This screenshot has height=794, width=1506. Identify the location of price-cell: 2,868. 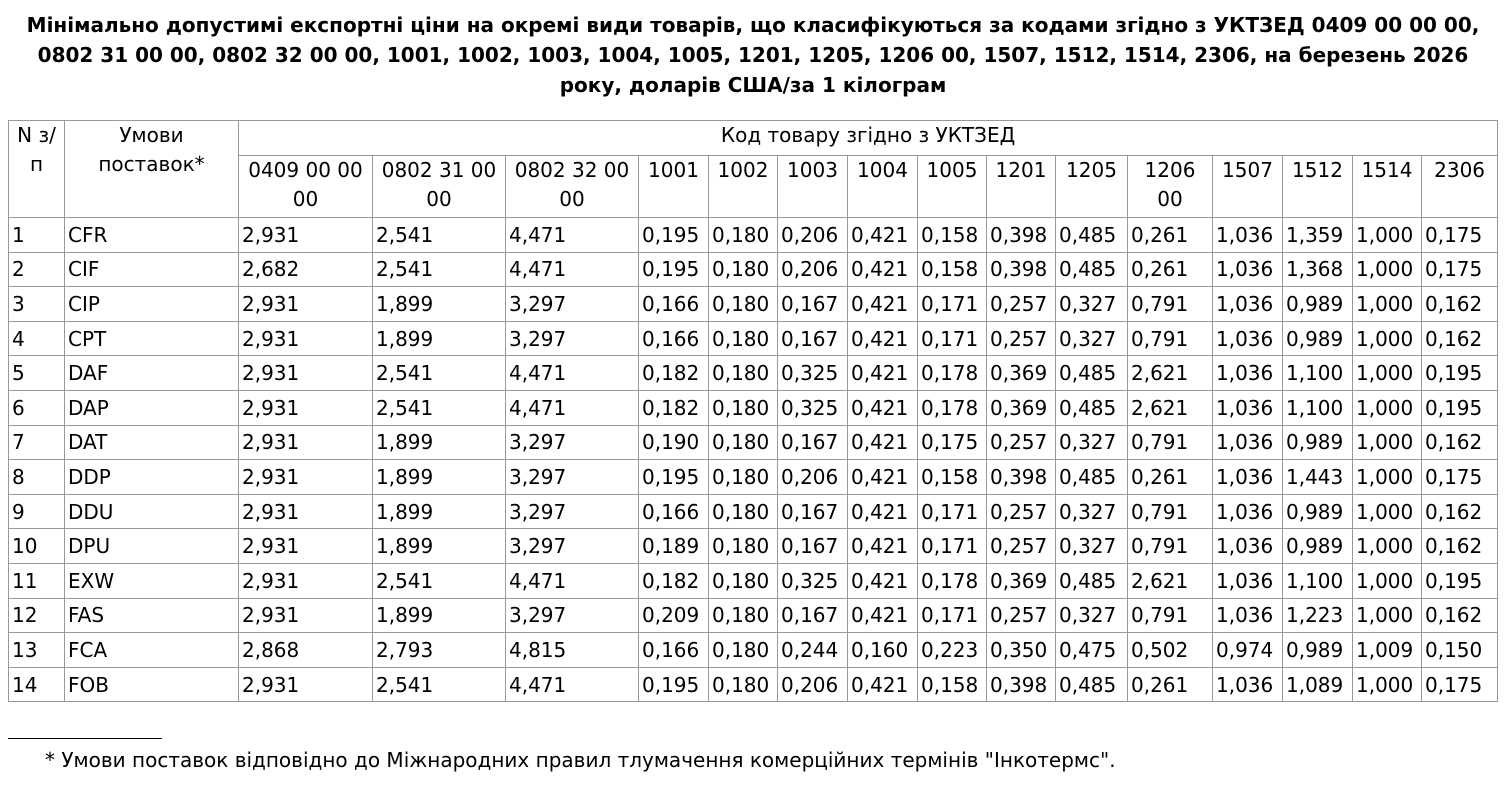
(305, 650).